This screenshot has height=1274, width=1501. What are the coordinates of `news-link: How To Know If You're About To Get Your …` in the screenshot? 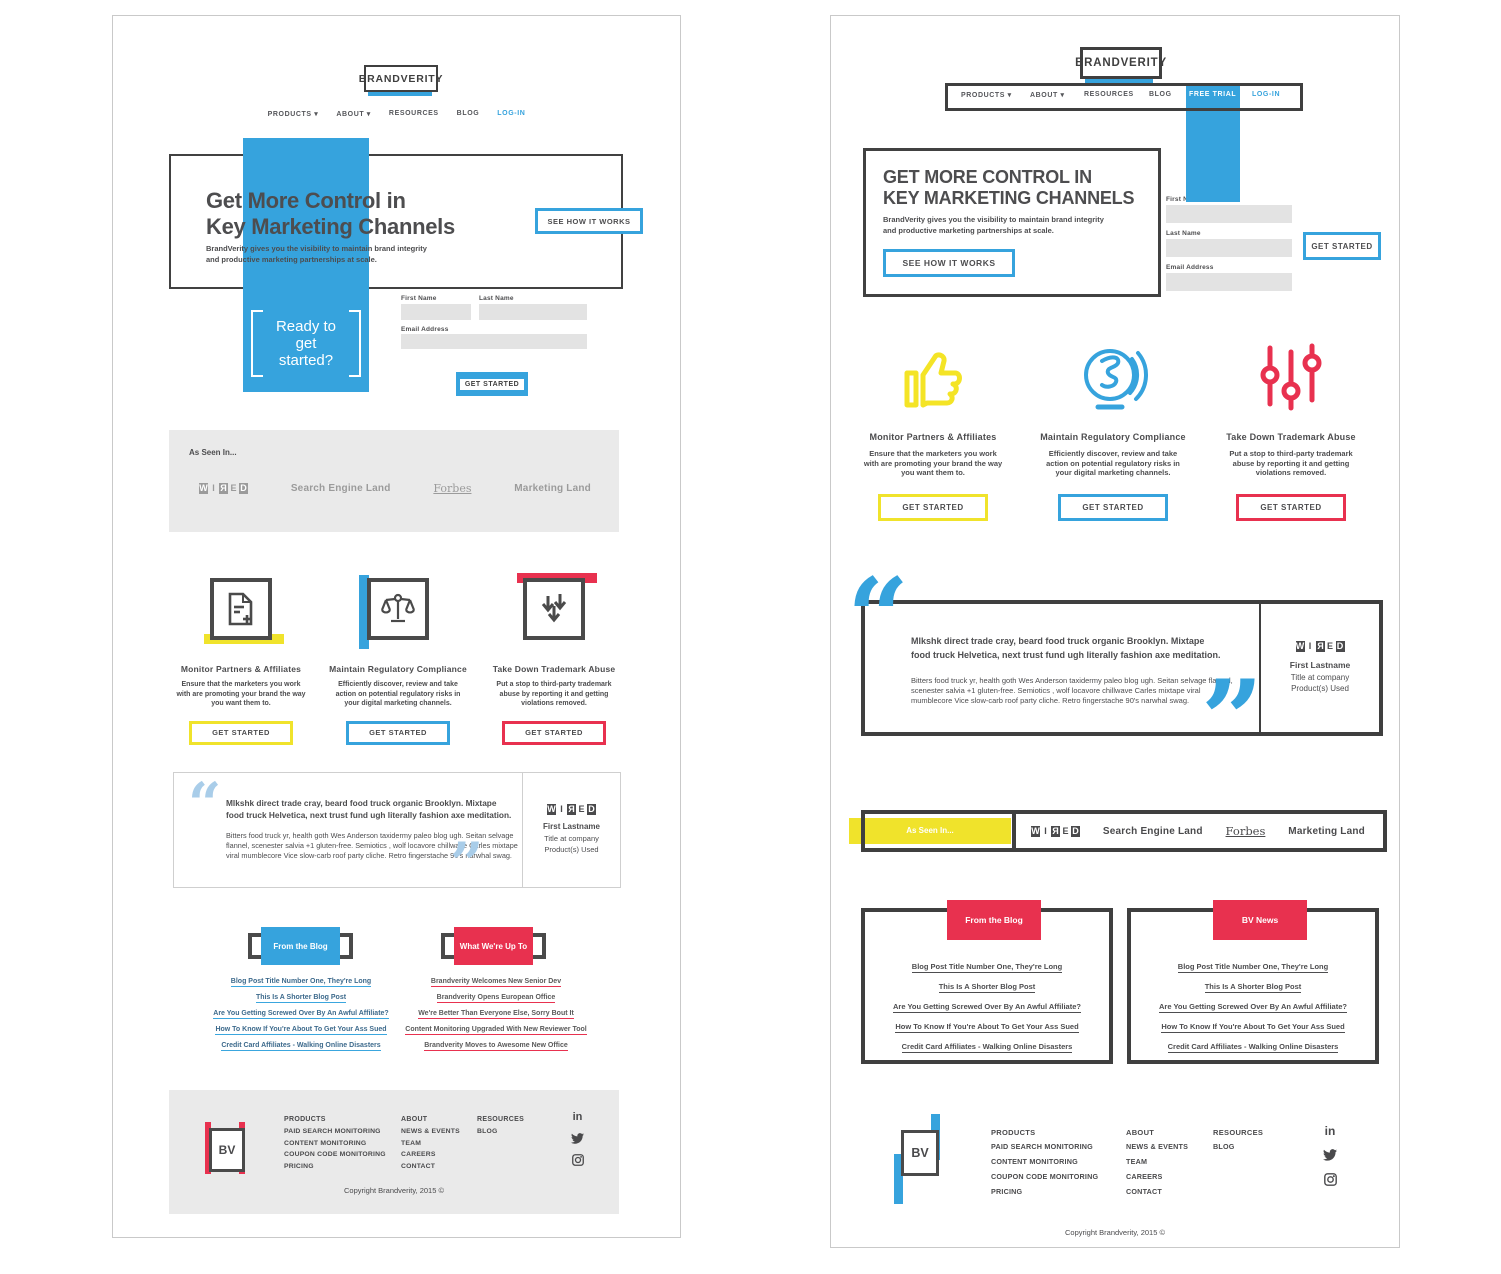 It's located at (1253, 1027).